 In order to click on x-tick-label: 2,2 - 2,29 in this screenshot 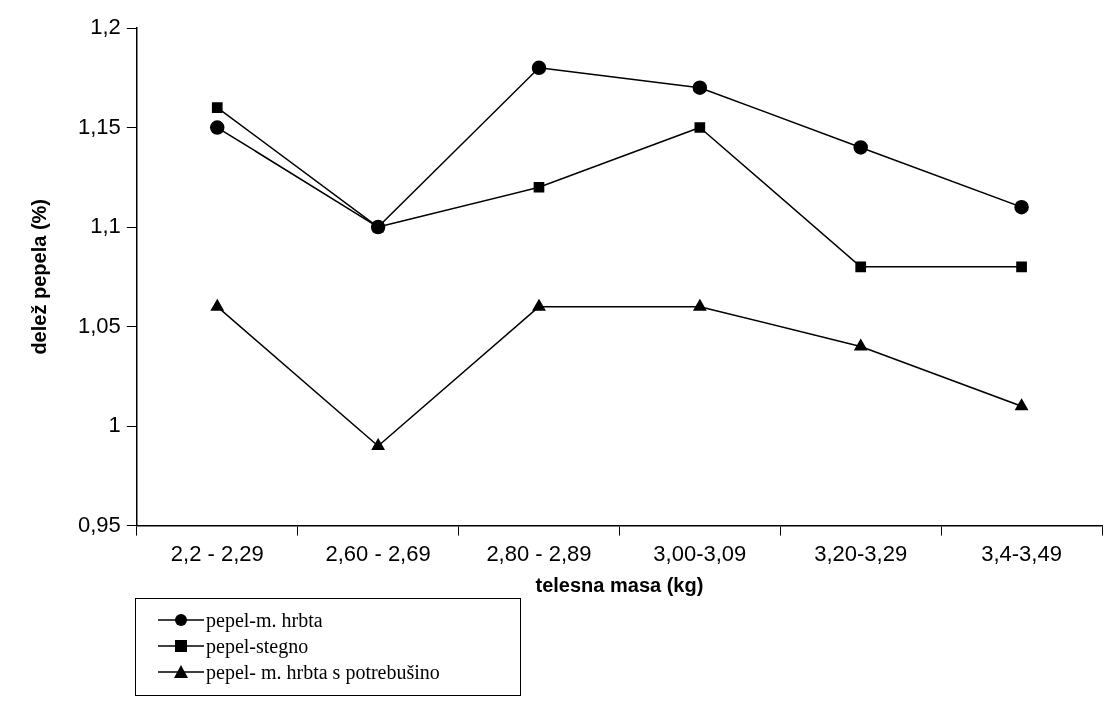, I will do `click(217, 553)`.